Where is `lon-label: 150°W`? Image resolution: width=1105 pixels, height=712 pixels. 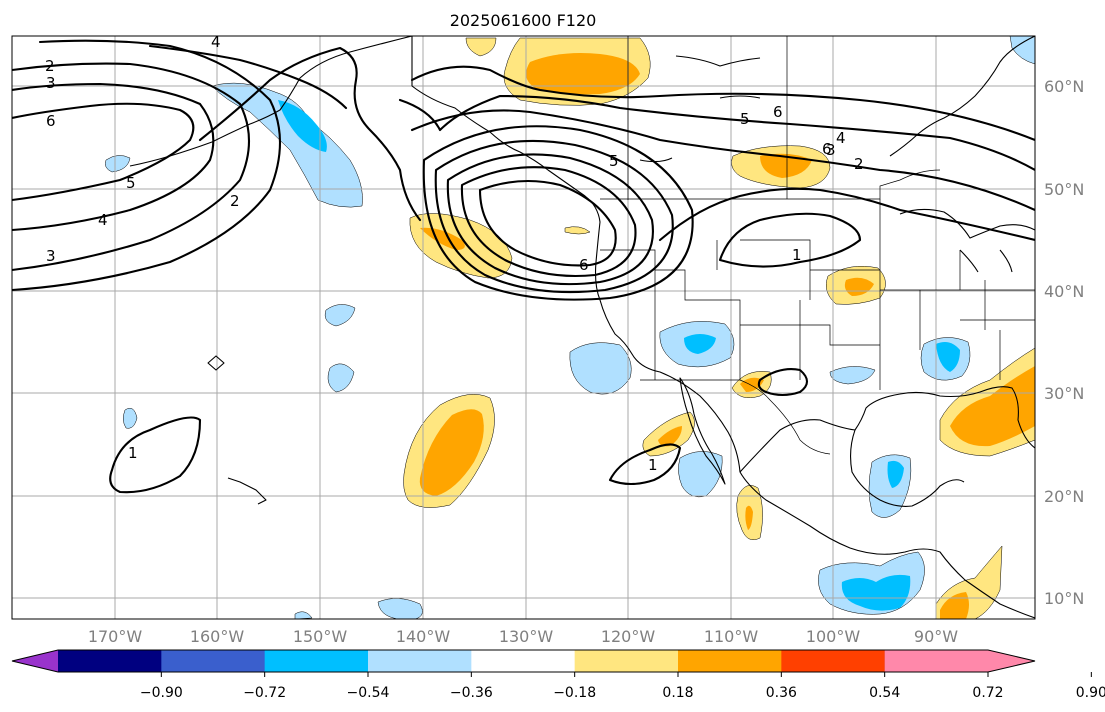
lon-label: 150°W is located at coordinates (320, 636).